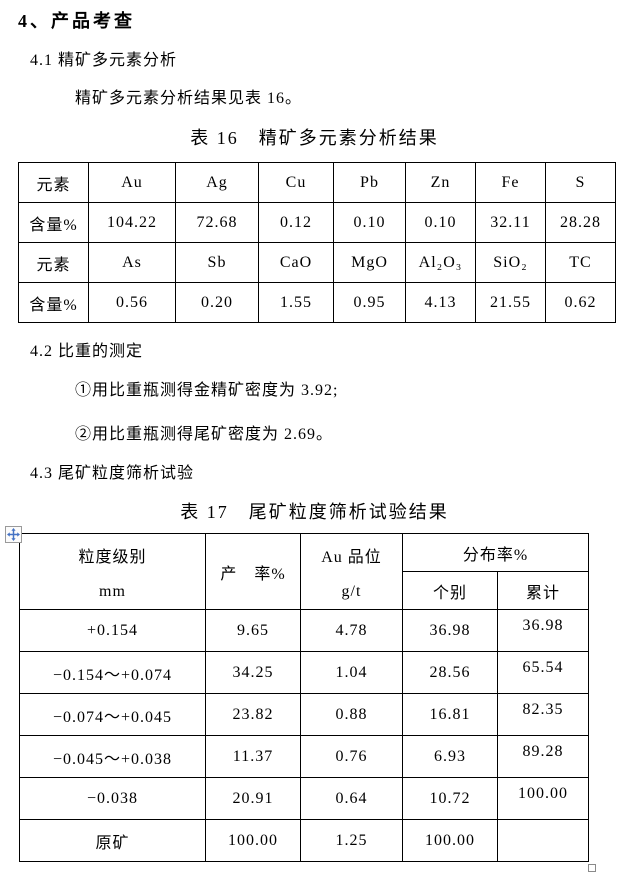 The height and width of the screenshot is (872, 629). Describe the element at coordinates (580, 262) in the screenshot. I see `table-cell: TC` at that location.